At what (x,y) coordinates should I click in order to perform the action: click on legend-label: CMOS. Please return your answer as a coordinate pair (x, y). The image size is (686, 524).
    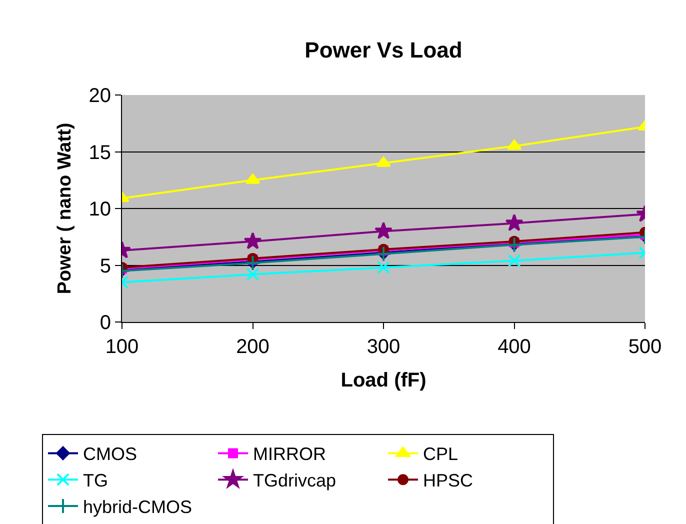
    Looking at the image, I should click on (110, 454).